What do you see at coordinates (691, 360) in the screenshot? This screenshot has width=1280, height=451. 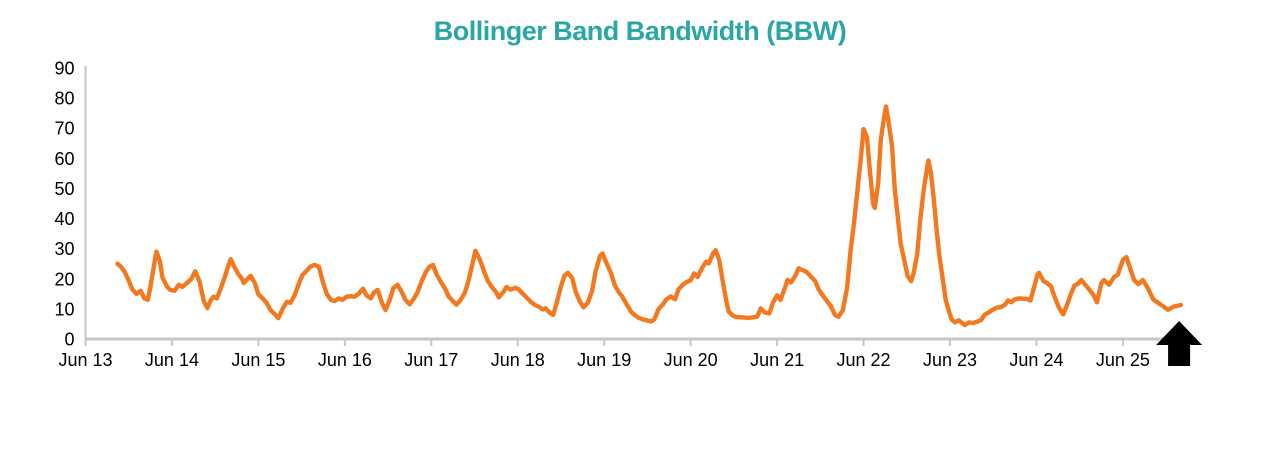 I see `x-axis-tick-label: Jun 20` at bounding box center [691, 360].